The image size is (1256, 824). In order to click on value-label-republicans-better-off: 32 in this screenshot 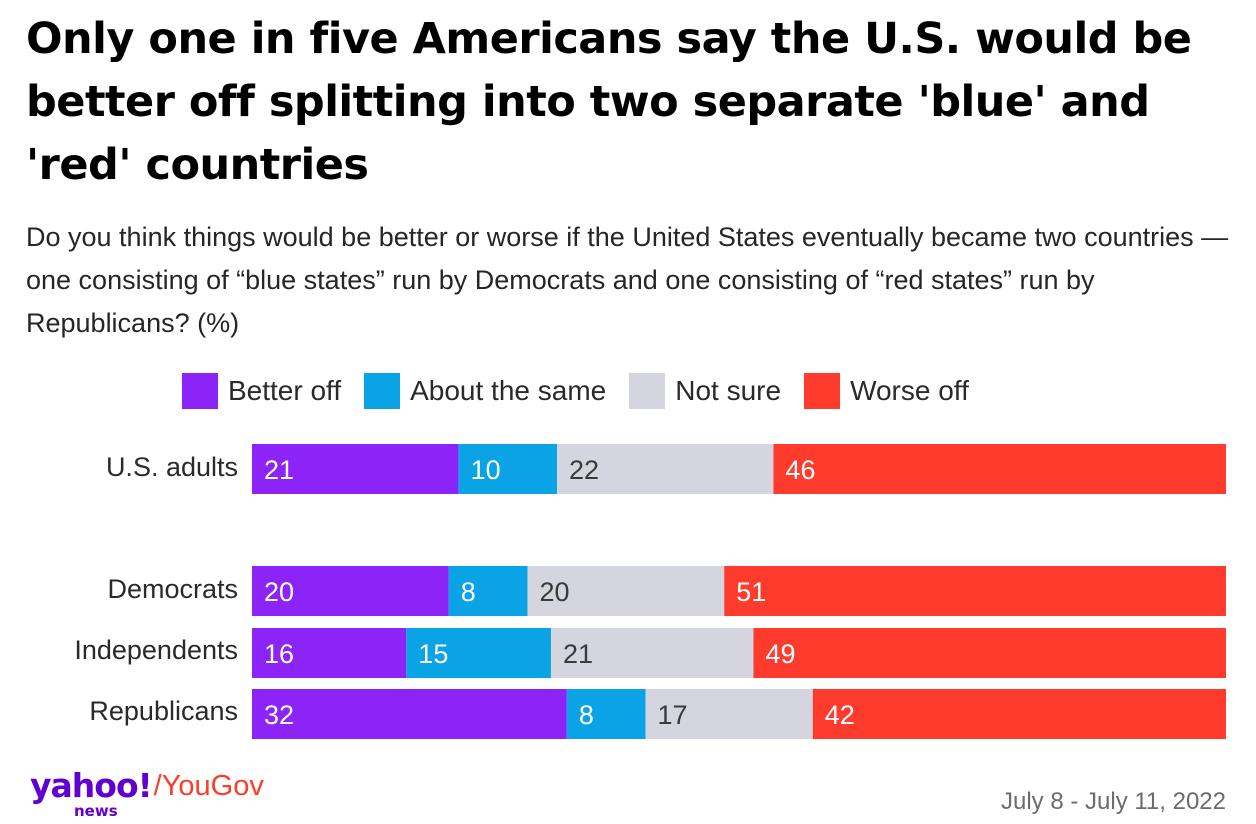, I will do `click(279, 715)`.